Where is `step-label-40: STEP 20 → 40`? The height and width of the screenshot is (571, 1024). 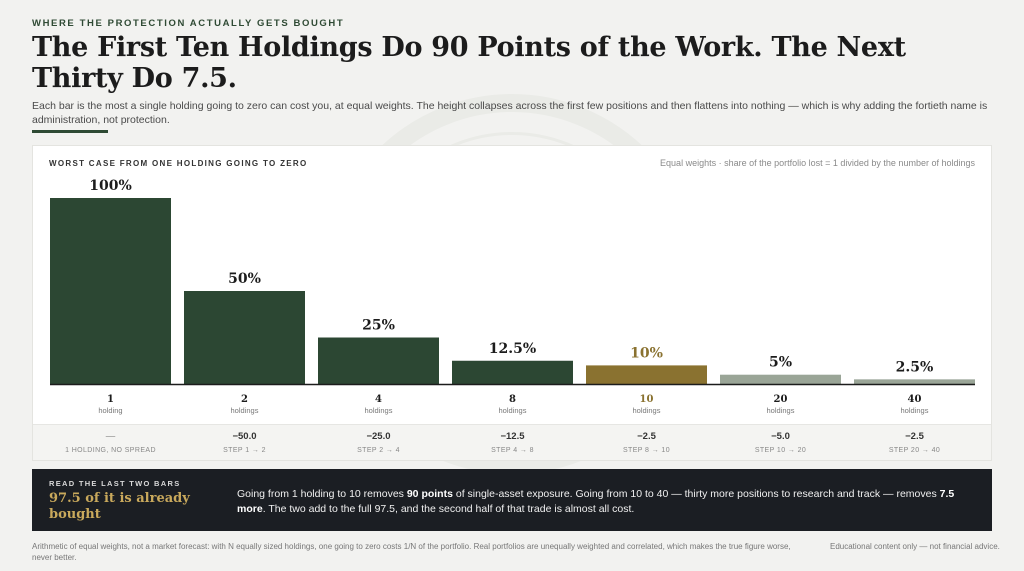
step-label-40: STEP 20 → 40 is located at coordinates (914, 450).